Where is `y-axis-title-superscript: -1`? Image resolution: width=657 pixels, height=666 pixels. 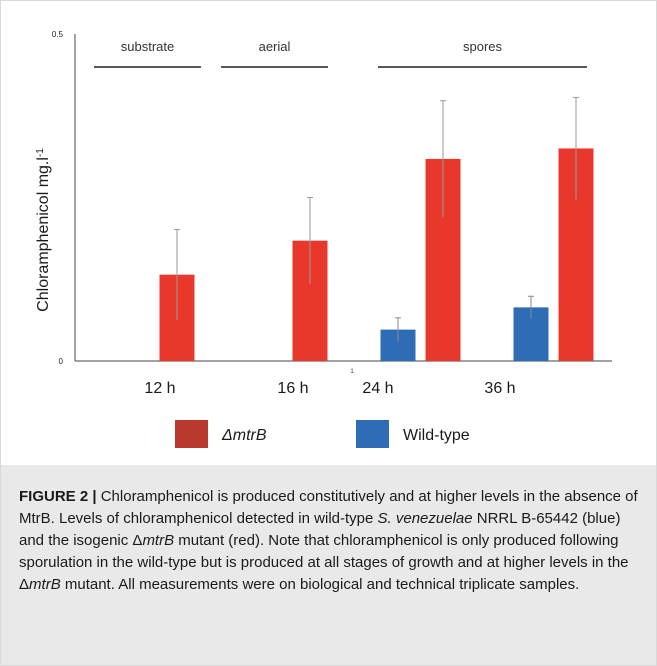
y-axis-title-superscript: -1 is located at coordinates (40, 152).